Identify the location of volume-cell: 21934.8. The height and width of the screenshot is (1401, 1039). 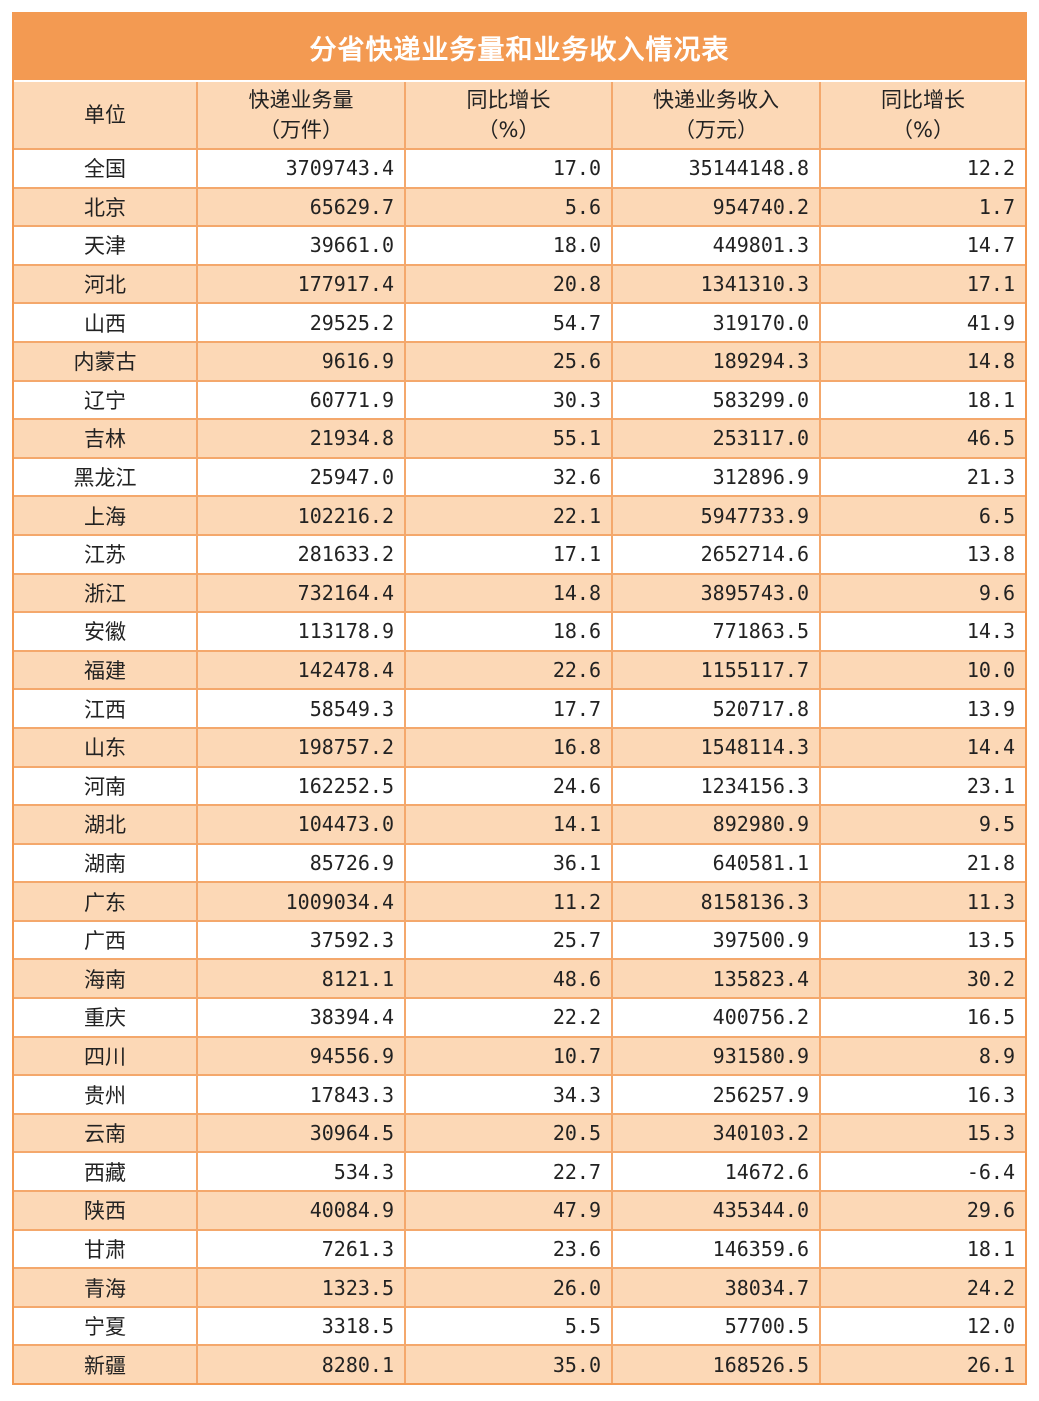
(301, 438).